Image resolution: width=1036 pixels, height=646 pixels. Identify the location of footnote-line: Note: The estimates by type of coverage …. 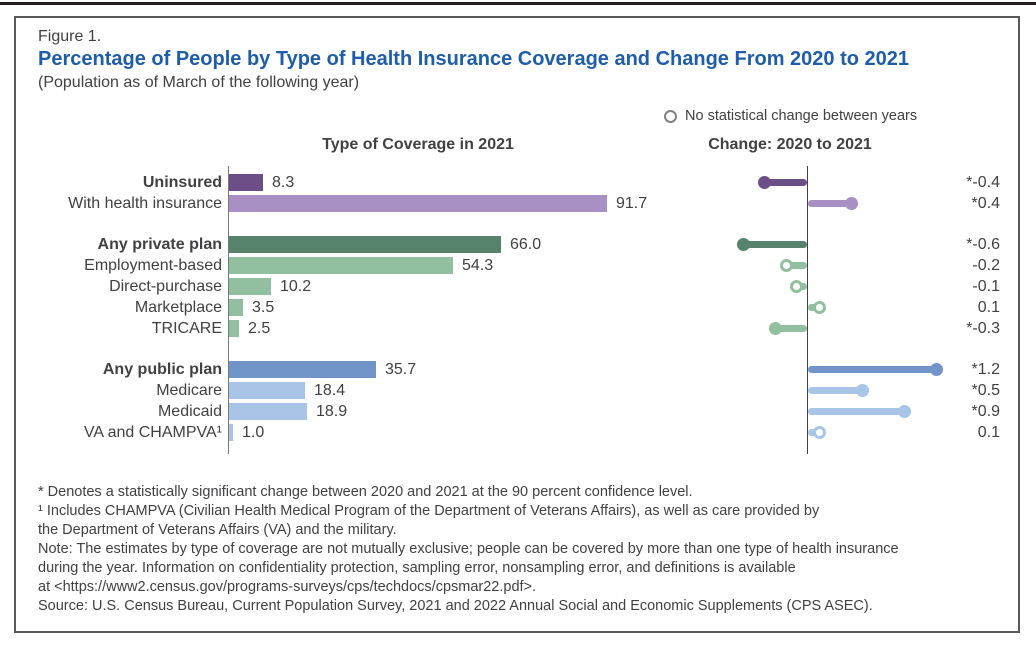
(468, 549).